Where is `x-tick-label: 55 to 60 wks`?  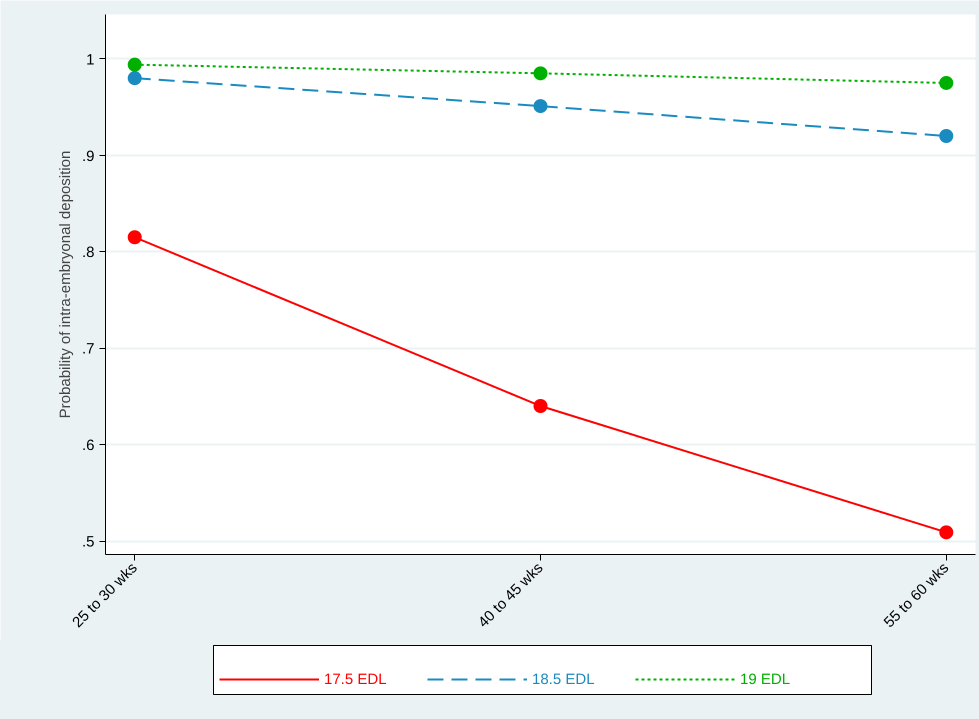 x-tick-label: 55 to 60 wks is located at coordinates (916, 595).